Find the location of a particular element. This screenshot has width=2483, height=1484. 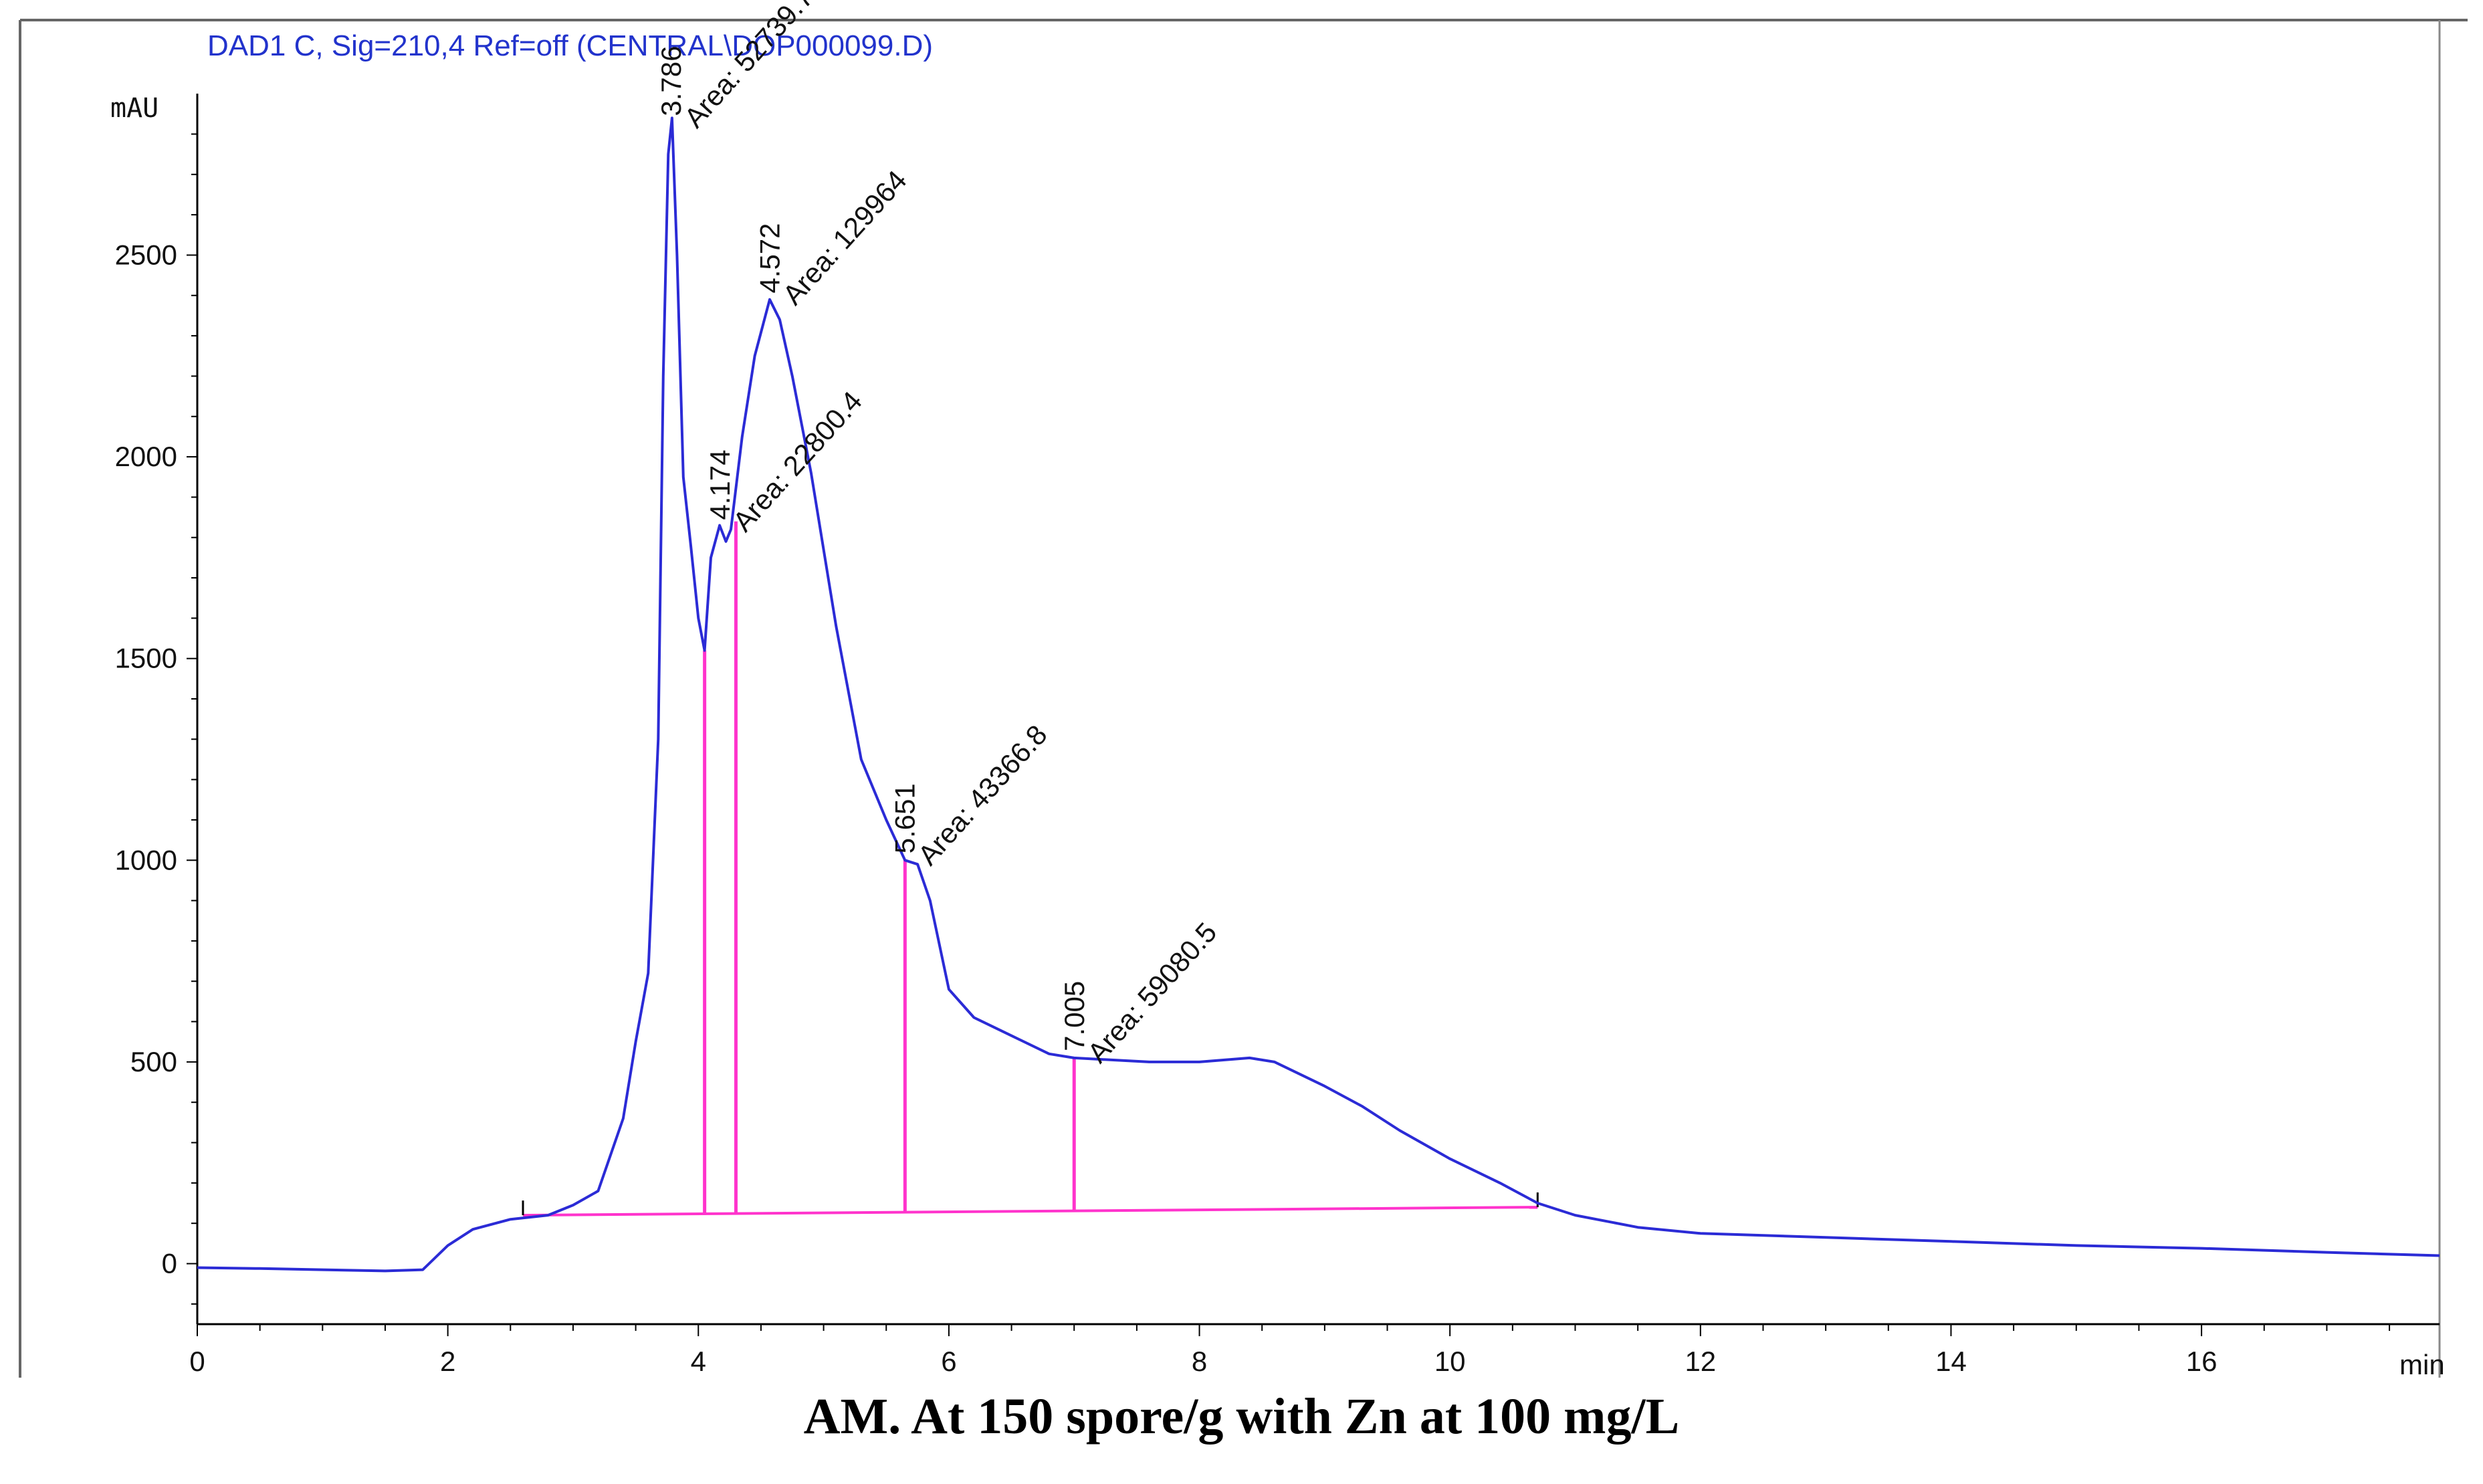

x-tick-label: 8 is located at coordinates (1199, 1361).